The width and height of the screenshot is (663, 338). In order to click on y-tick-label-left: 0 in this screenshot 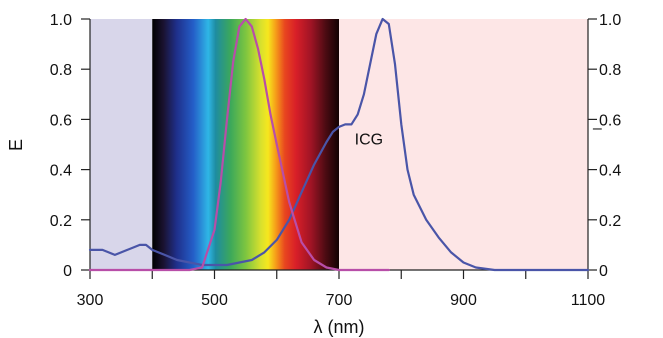, I will do `click(67, 271)`.